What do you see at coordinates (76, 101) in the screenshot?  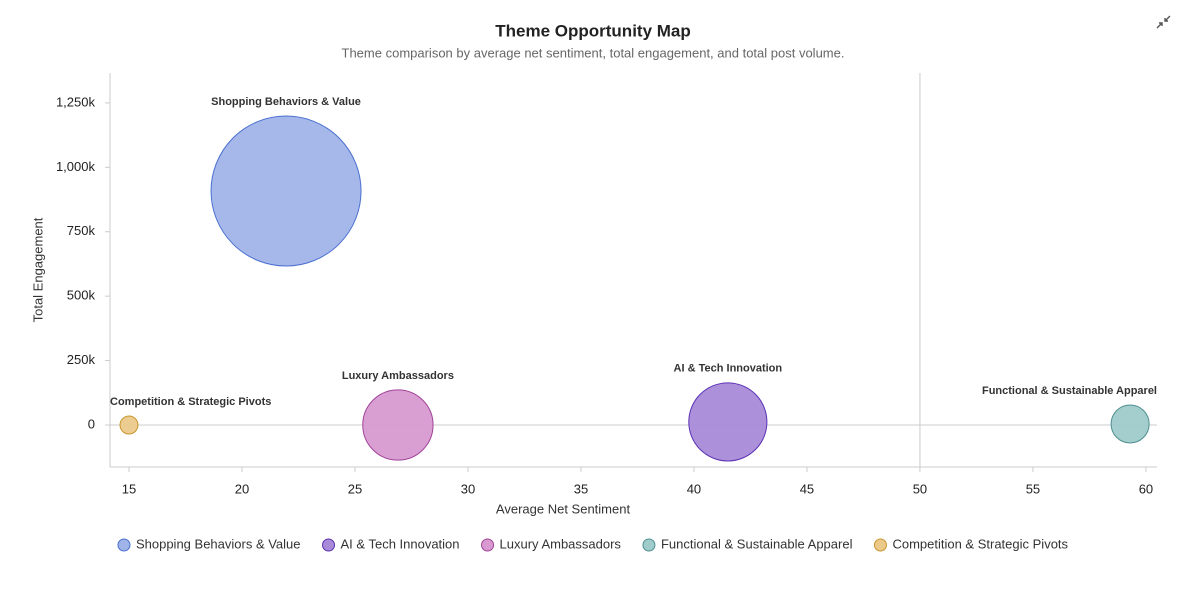 I see `y-tick-label: 1,250k` at bounding box center [76, 101].